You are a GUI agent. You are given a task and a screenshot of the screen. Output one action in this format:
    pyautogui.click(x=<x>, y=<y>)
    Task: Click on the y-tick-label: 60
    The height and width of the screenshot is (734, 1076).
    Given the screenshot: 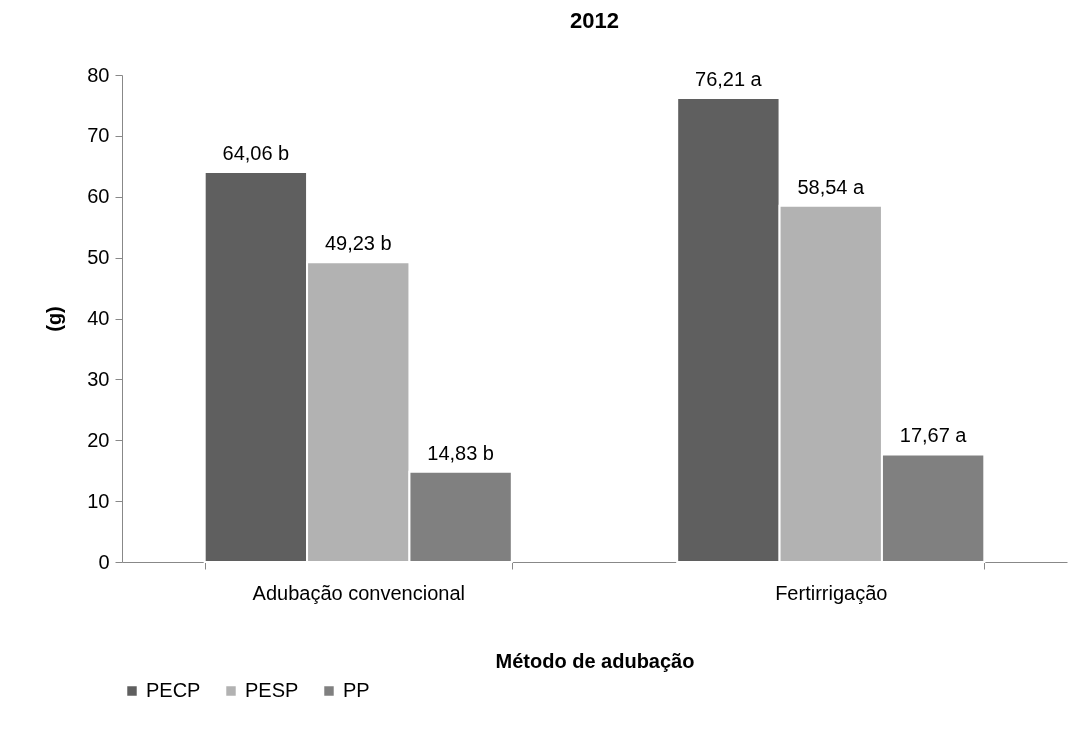 What is the action you would take?
    pyautogui.click(x=98, y=196)
    